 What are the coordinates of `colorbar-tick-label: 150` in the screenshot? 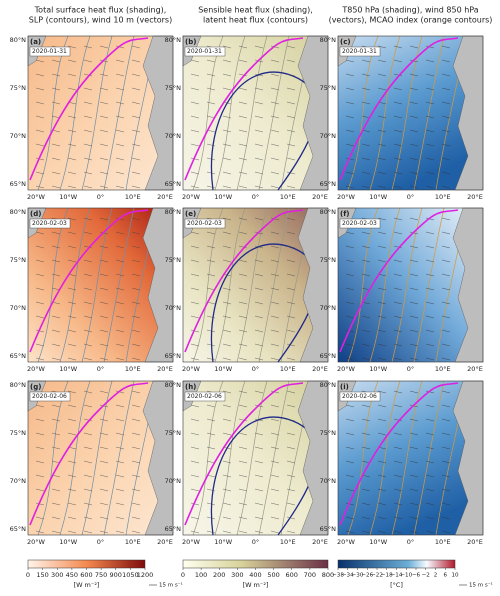 It's located at (42, 575).